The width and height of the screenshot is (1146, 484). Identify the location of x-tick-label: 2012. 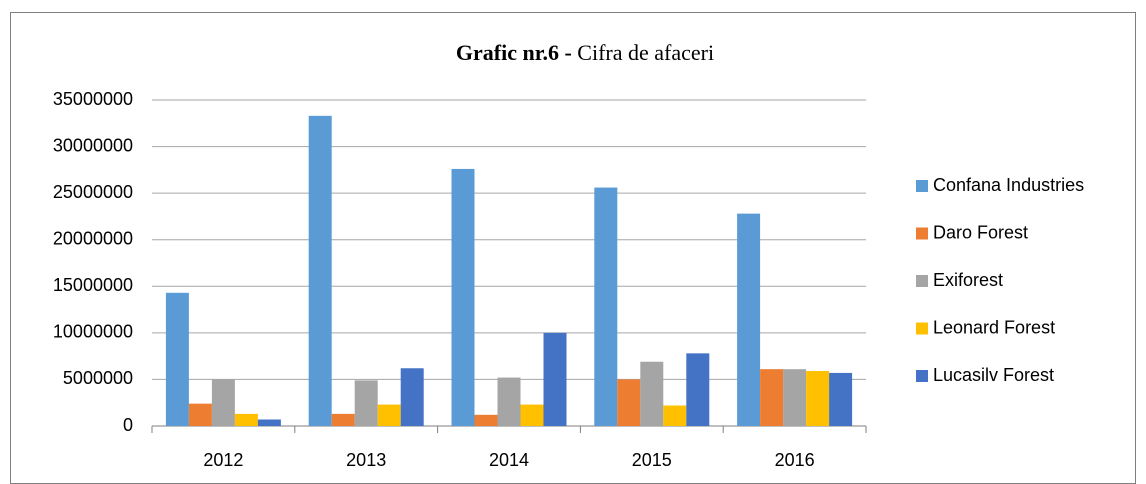
(223, 460).